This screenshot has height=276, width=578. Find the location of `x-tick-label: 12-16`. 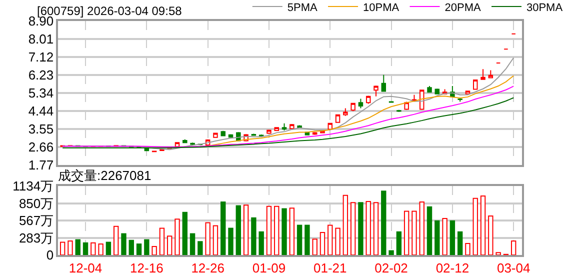

x-tick-label: 12-16 is located at coordinates (147, 268).